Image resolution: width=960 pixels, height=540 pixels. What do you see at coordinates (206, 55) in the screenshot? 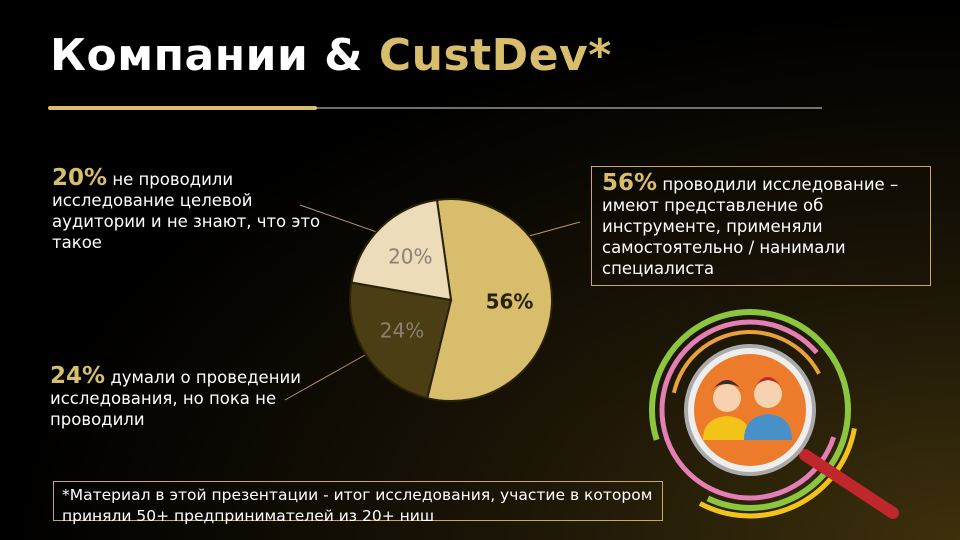
I see `title-main: Компании &` at bounding box center [206, 55].